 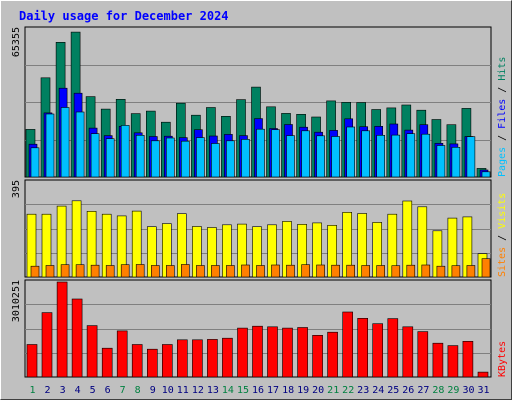 What do you see at coordinates (468, 390) in the screenshot?
I see `x-tick-label-day-30: 30` at bounding box center [468, 390].